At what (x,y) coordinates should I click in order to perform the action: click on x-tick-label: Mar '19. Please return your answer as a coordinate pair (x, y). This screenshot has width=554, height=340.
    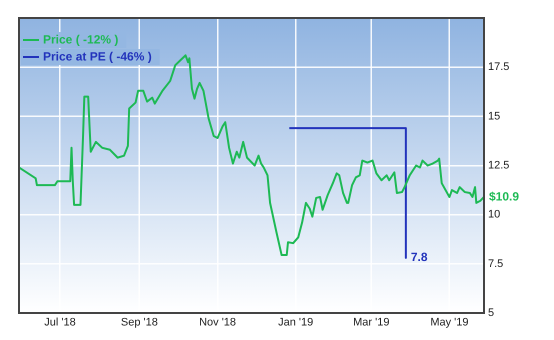
    Looking at the image, I should click on (371, 322).